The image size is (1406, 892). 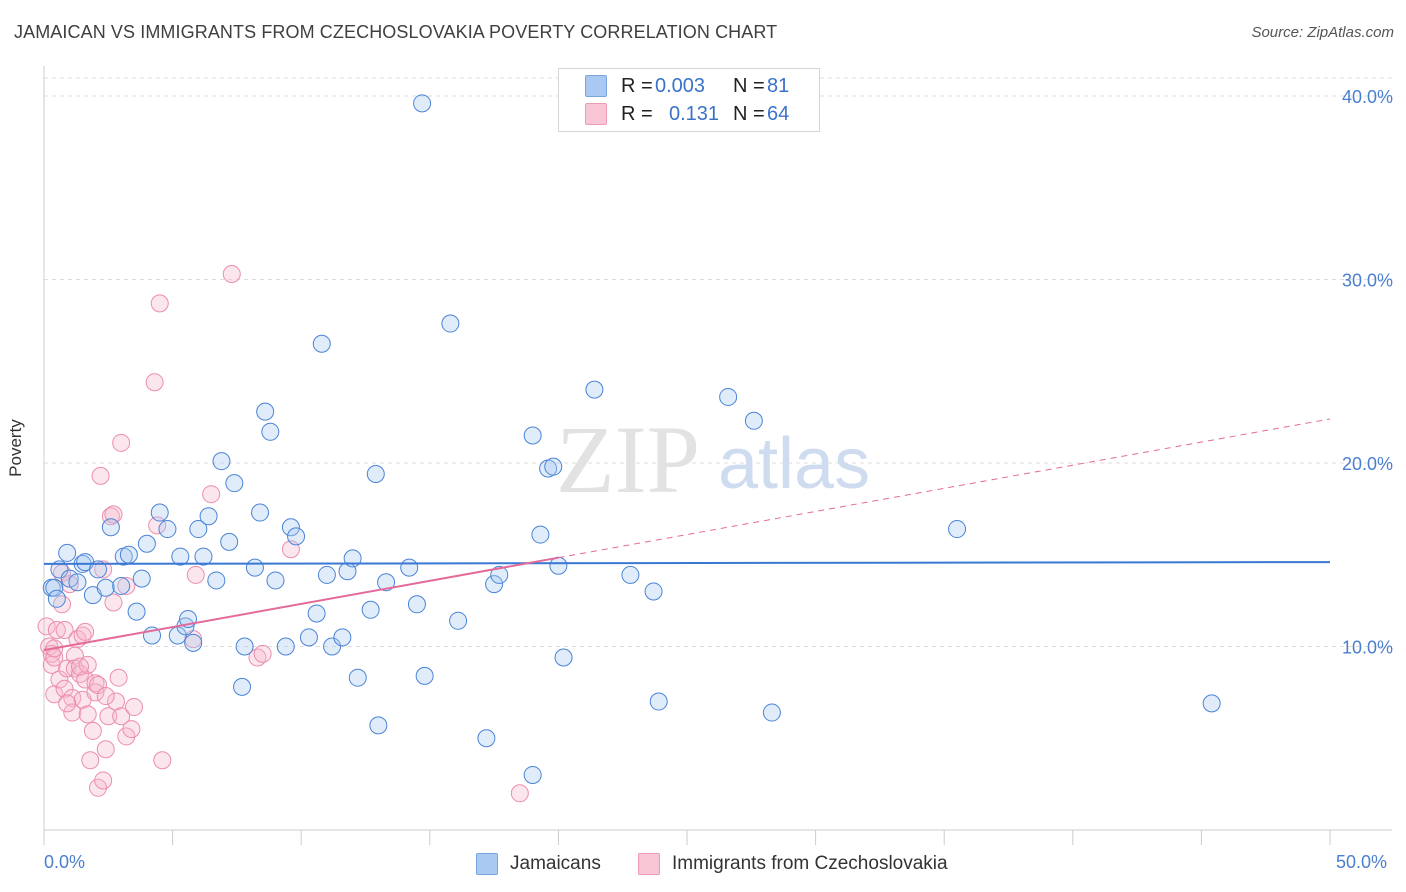 What do you see at coordinates (794, 464) in the screenshot?
I see `watermark-atlas: atlas` at bounding box center [794, 464].